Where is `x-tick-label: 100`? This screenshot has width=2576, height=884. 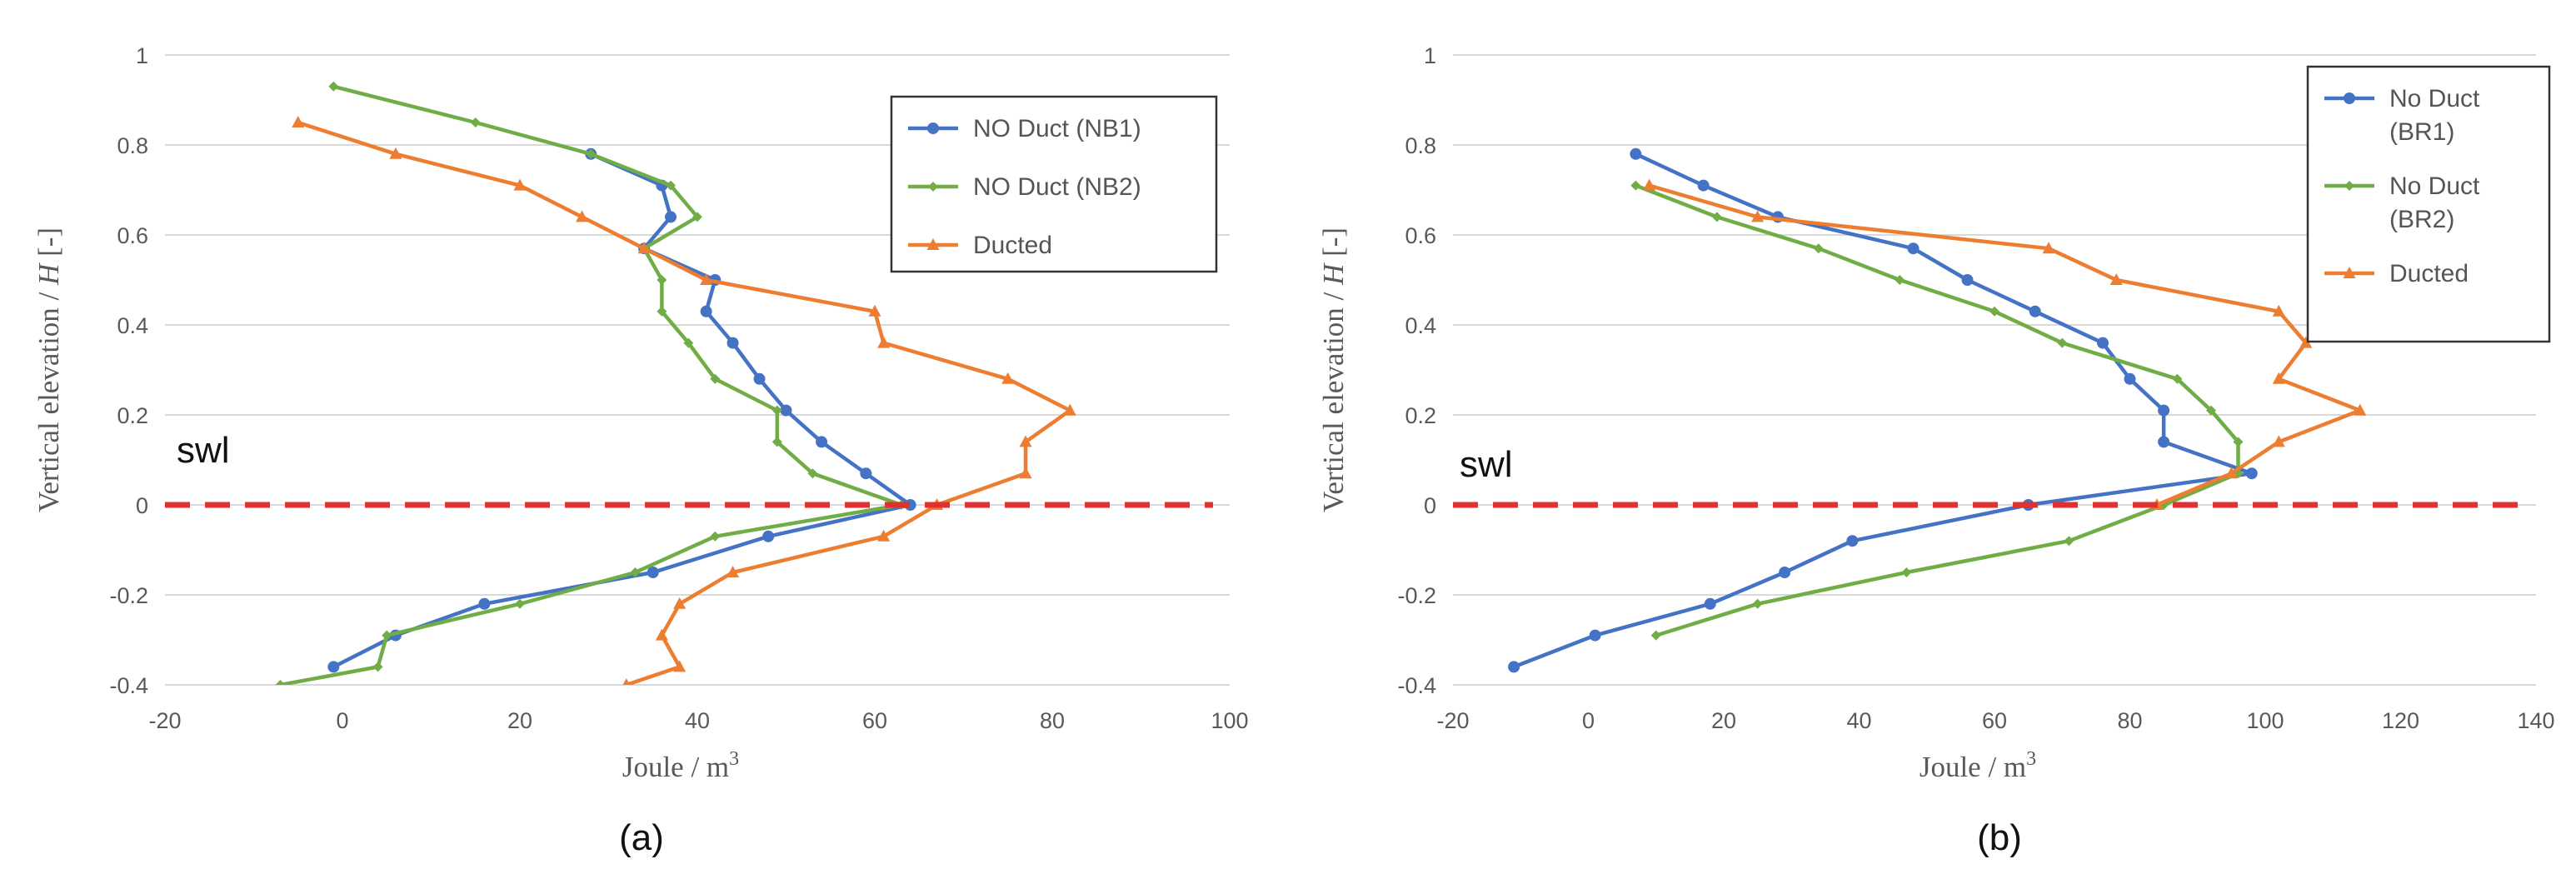 x-tick-label: 100 is located at coordinates (2265, 720).